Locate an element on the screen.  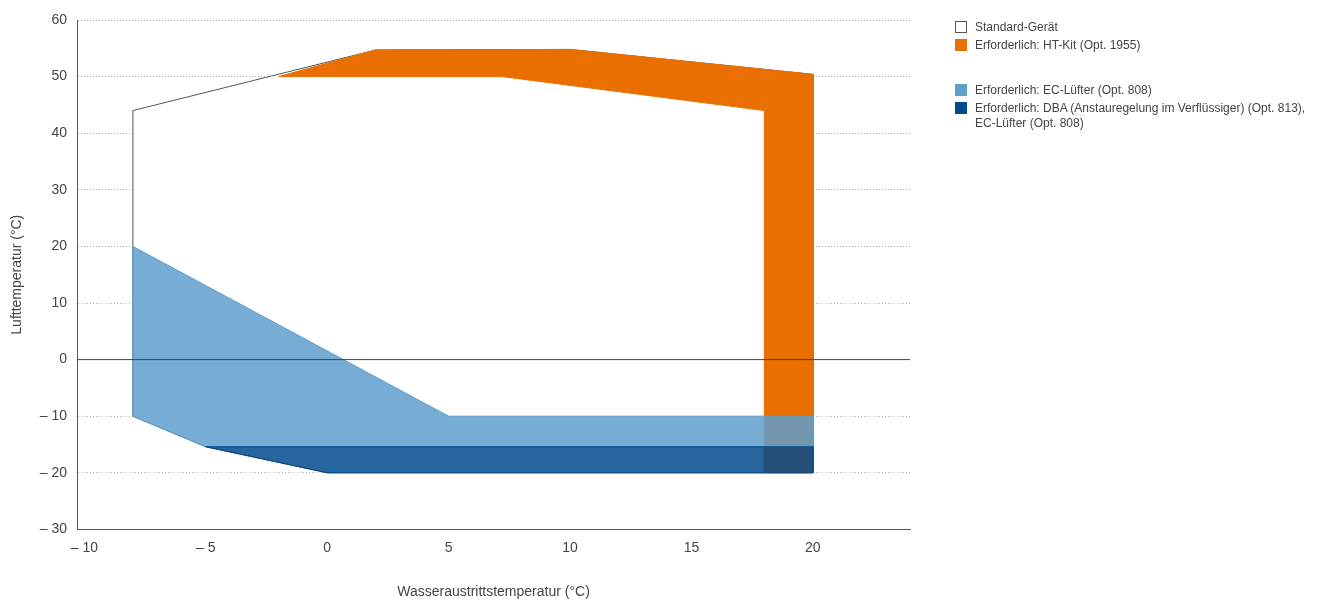
y-tick-label: 40 is located at coordinates (59, 132).